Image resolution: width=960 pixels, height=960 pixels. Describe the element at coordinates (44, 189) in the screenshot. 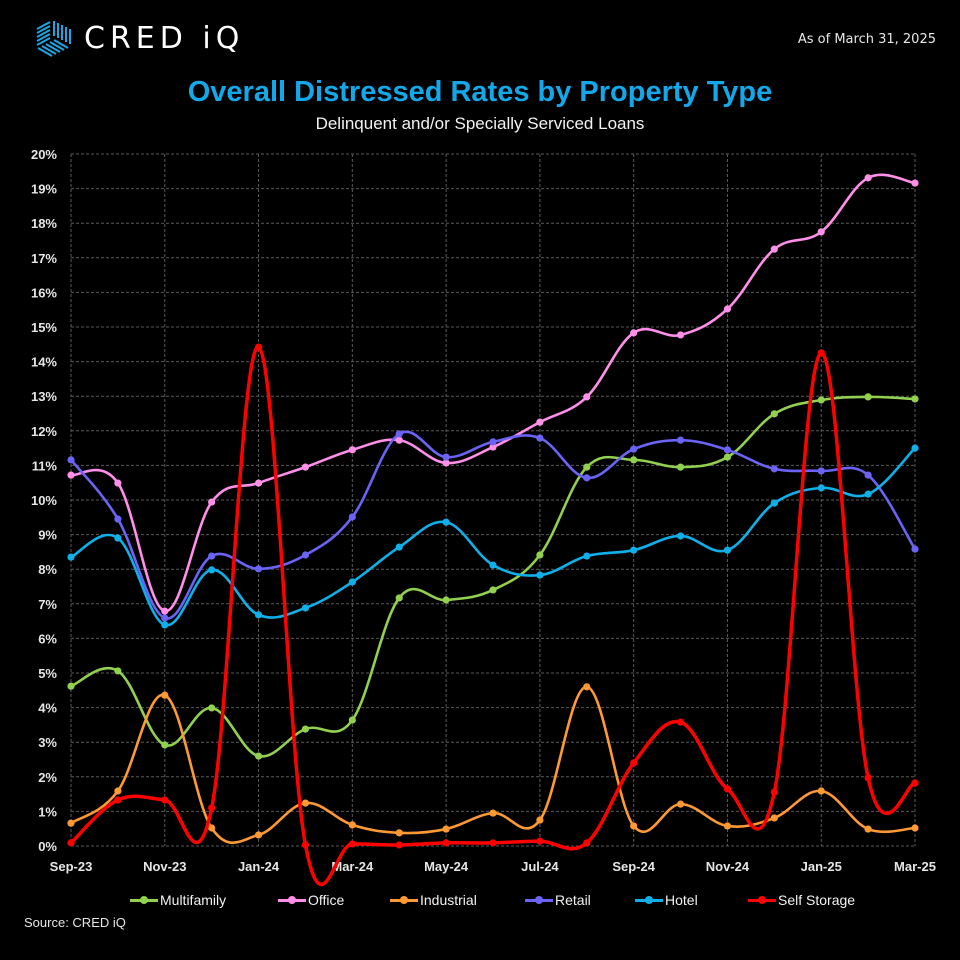

I see `y-tick-label: 19%` at that location.